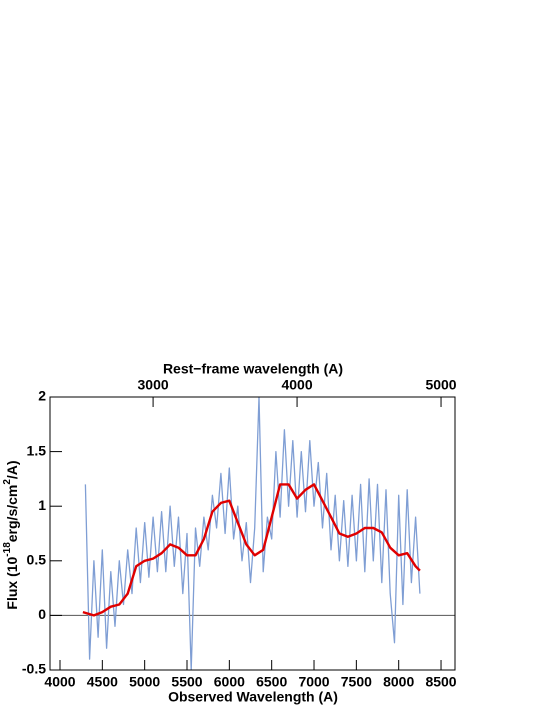  I want to click on x-tick-label: 5000, so click(144, 682).